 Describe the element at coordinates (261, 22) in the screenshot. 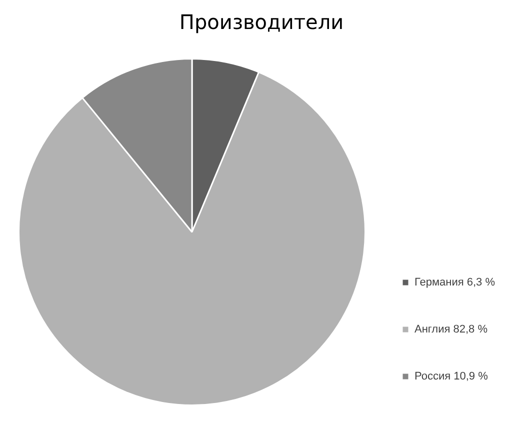

I see `chart-title: Производители` at that location.